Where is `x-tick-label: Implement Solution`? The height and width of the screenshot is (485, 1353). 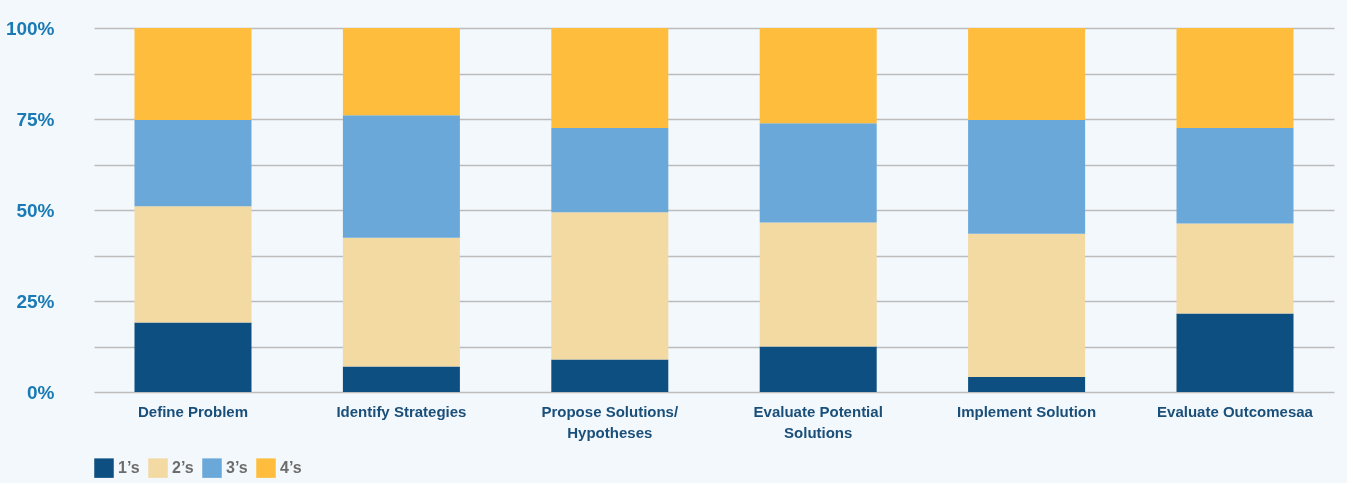
x-tick-label: Implement Solution is located at coordinates (1027, 411).